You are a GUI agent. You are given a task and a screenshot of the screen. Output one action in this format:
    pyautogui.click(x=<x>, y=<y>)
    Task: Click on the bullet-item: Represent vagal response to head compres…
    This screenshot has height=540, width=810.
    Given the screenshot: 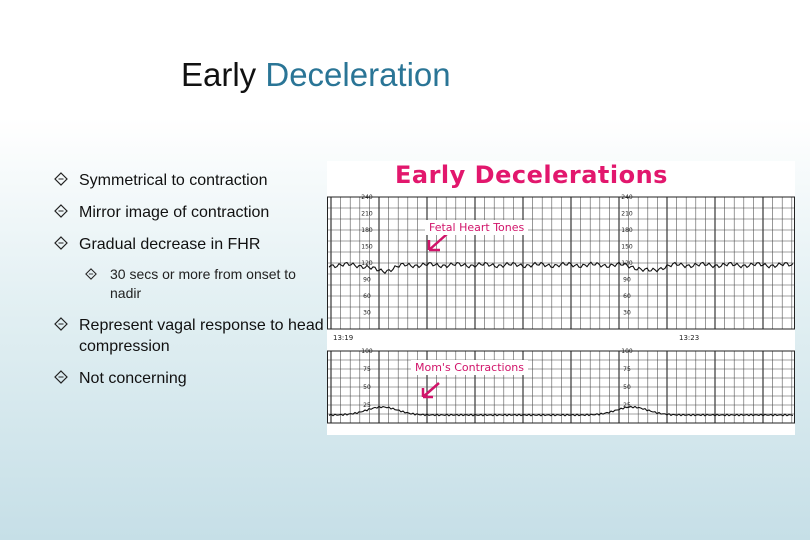 What is the action you would take?
    pyautogui.click(x=189, y=336)
    